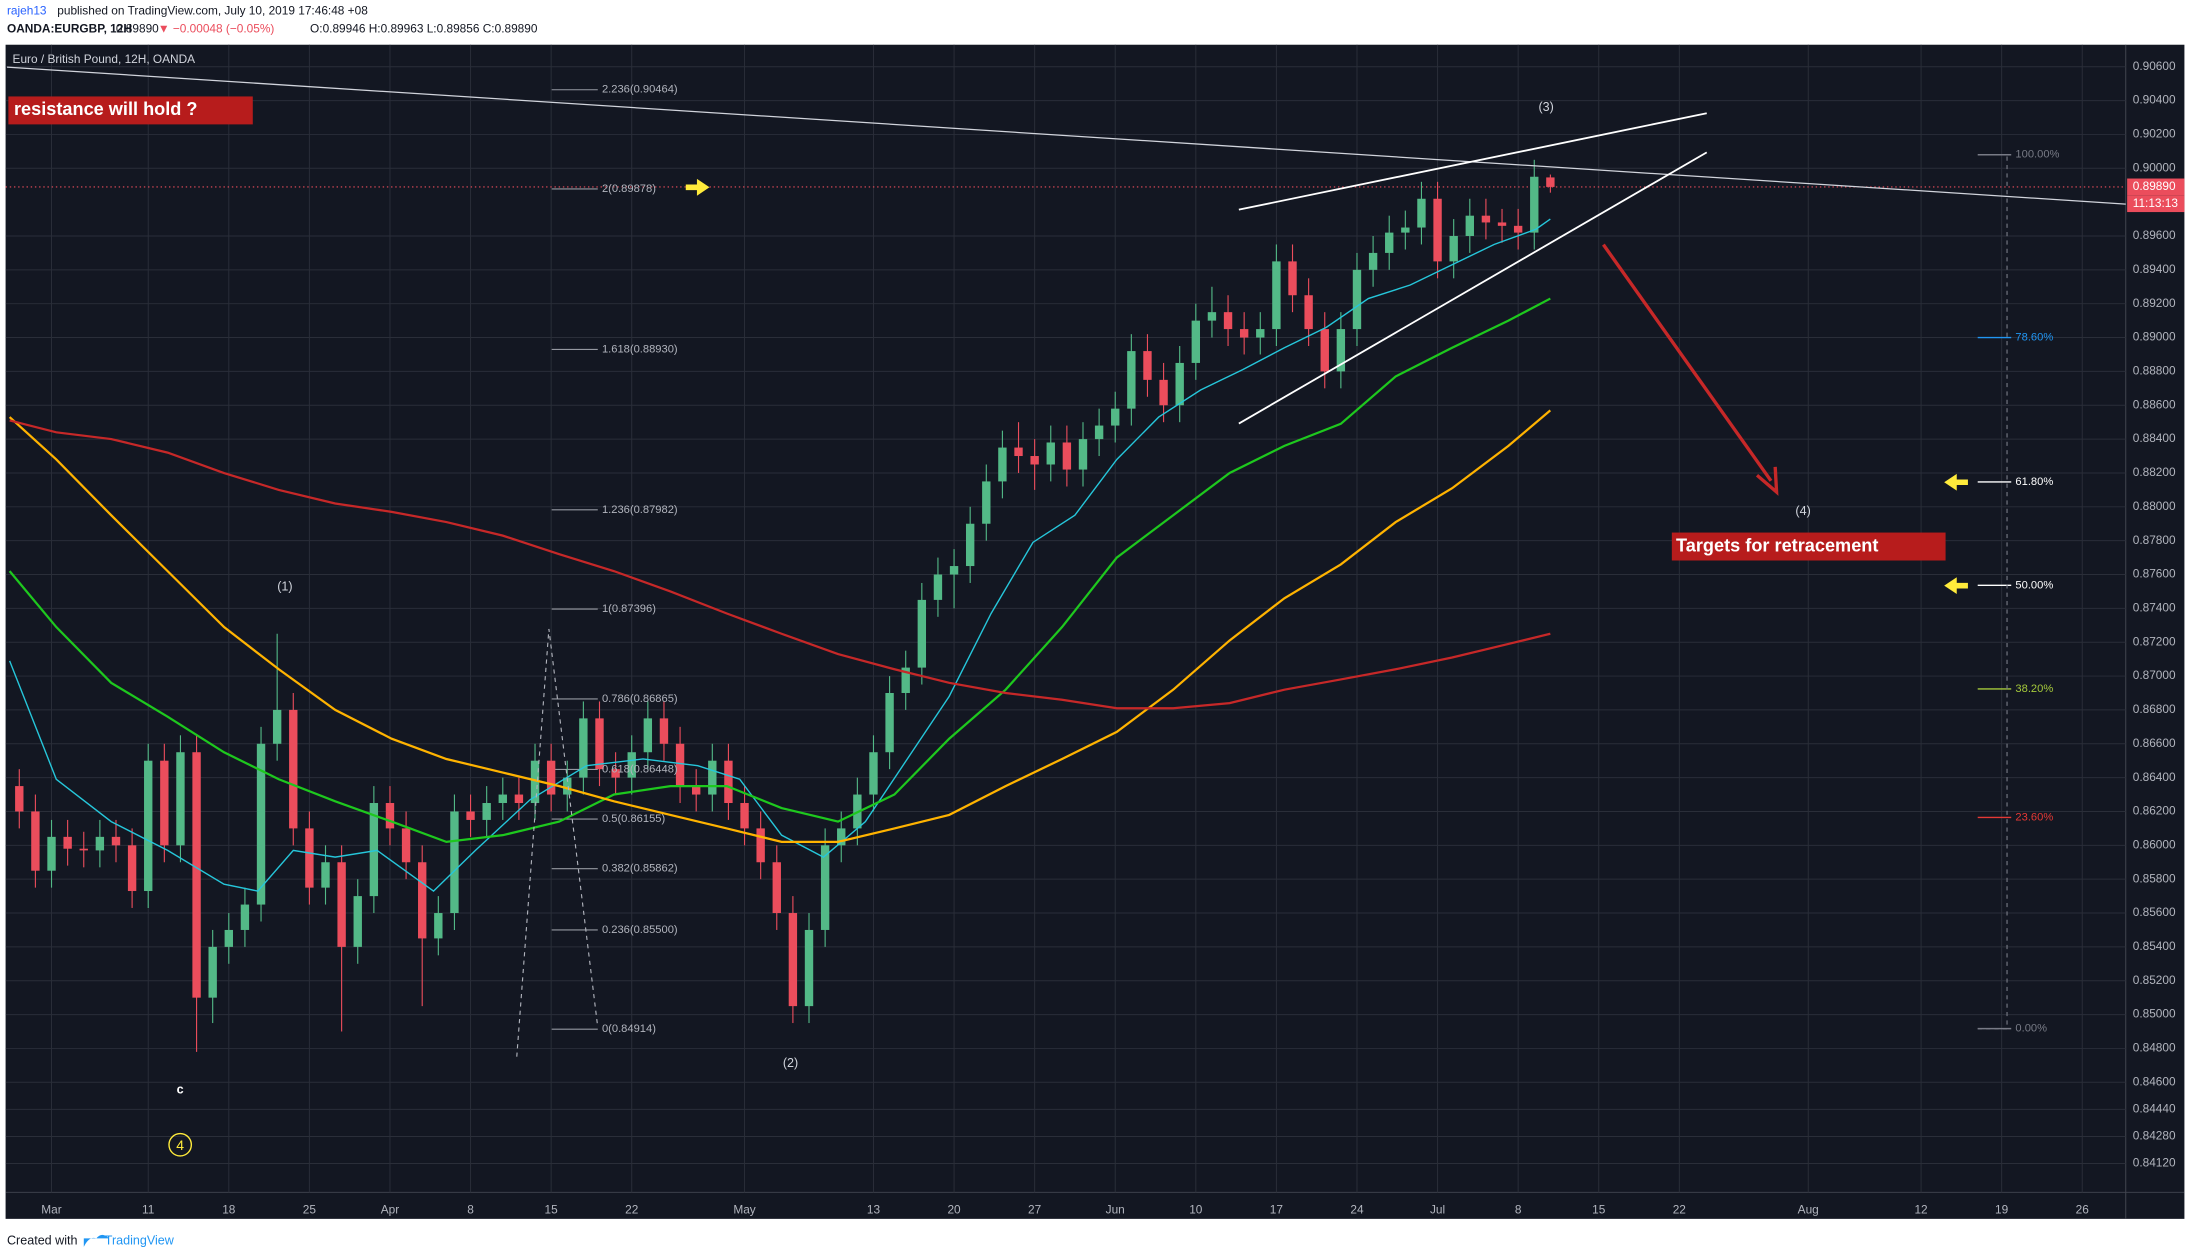  I want to click on x-tick-label: 13, so click(874, 1210).